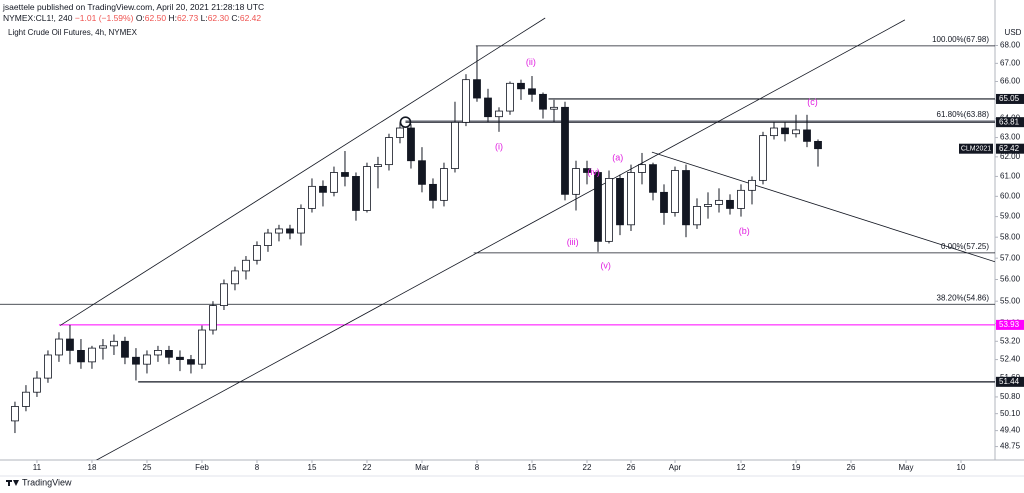 Image resolution: width=1024 pixels, height=493 pixels. Describe the element at coordinates (218, 18) in the screenshot. I see `ohlc-value: 62.30` at that location.